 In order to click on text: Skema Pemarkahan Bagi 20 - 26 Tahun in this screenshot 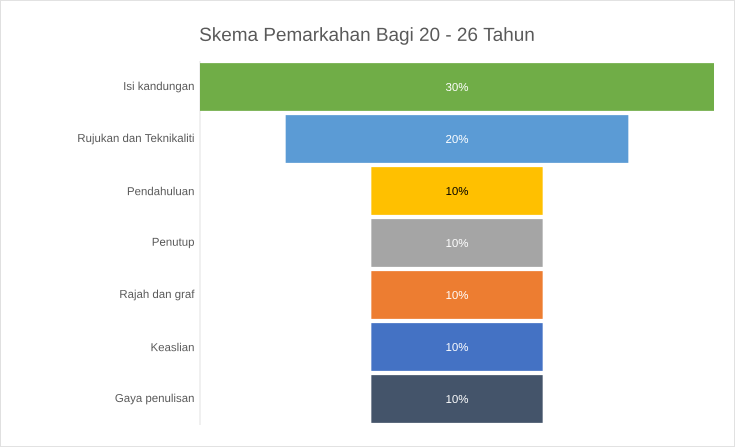, I will do `click(367, 36)`.